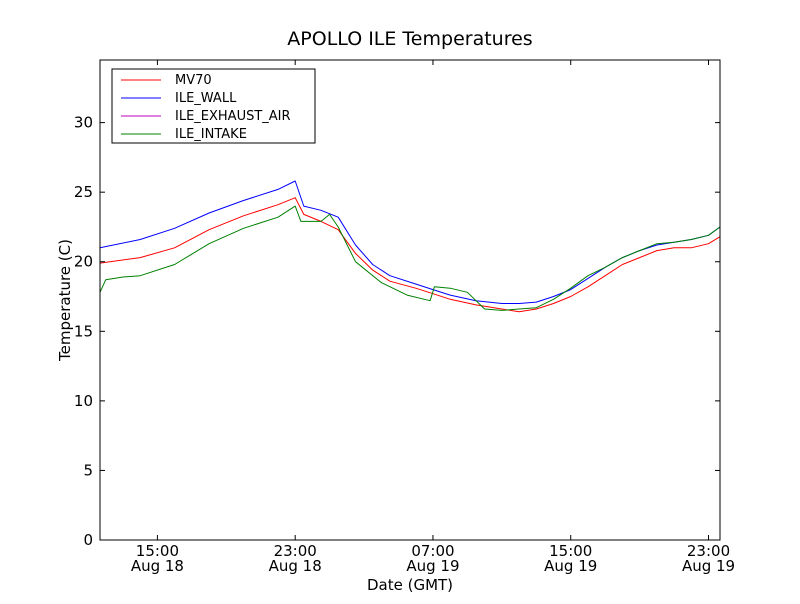 This screenshot has width=800, height=604. I want to click on legend-label: MV70, so click(193, 80).